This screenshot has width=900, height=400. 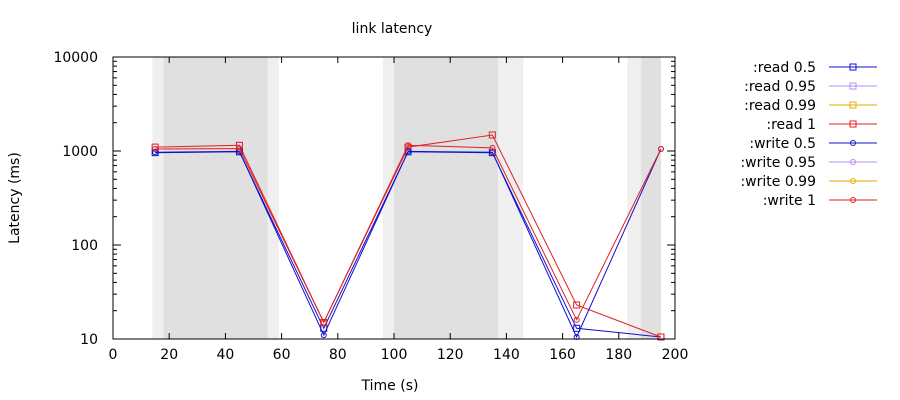 I want to click on x-tick-label: 60, so click(x=282, y=355).